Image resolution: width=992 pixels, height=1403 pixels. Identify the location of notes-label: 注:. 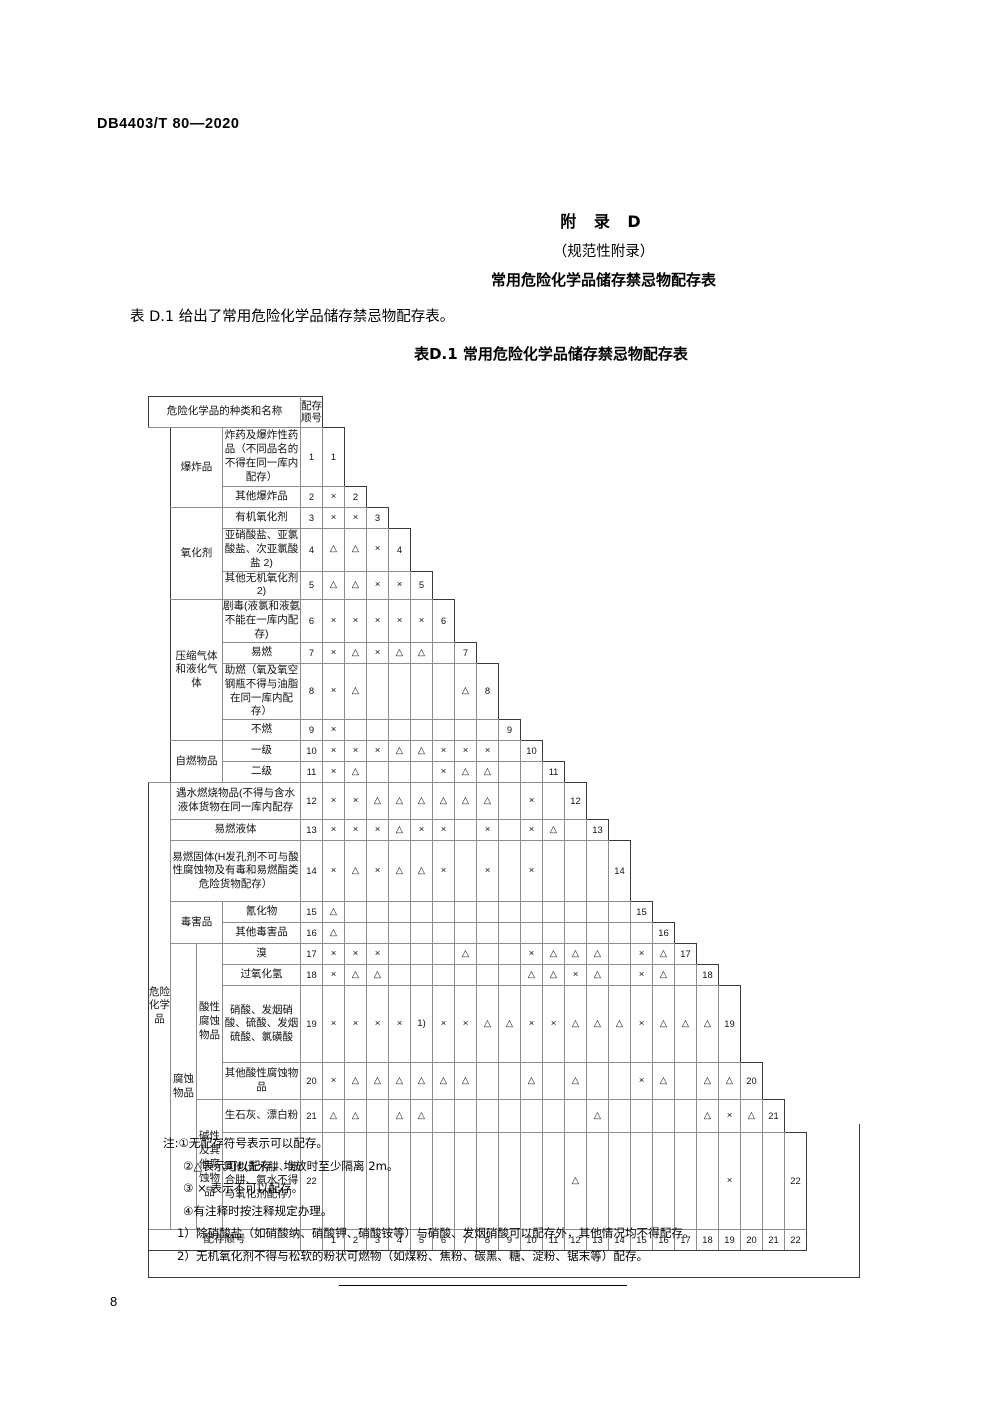
(171, 1143).